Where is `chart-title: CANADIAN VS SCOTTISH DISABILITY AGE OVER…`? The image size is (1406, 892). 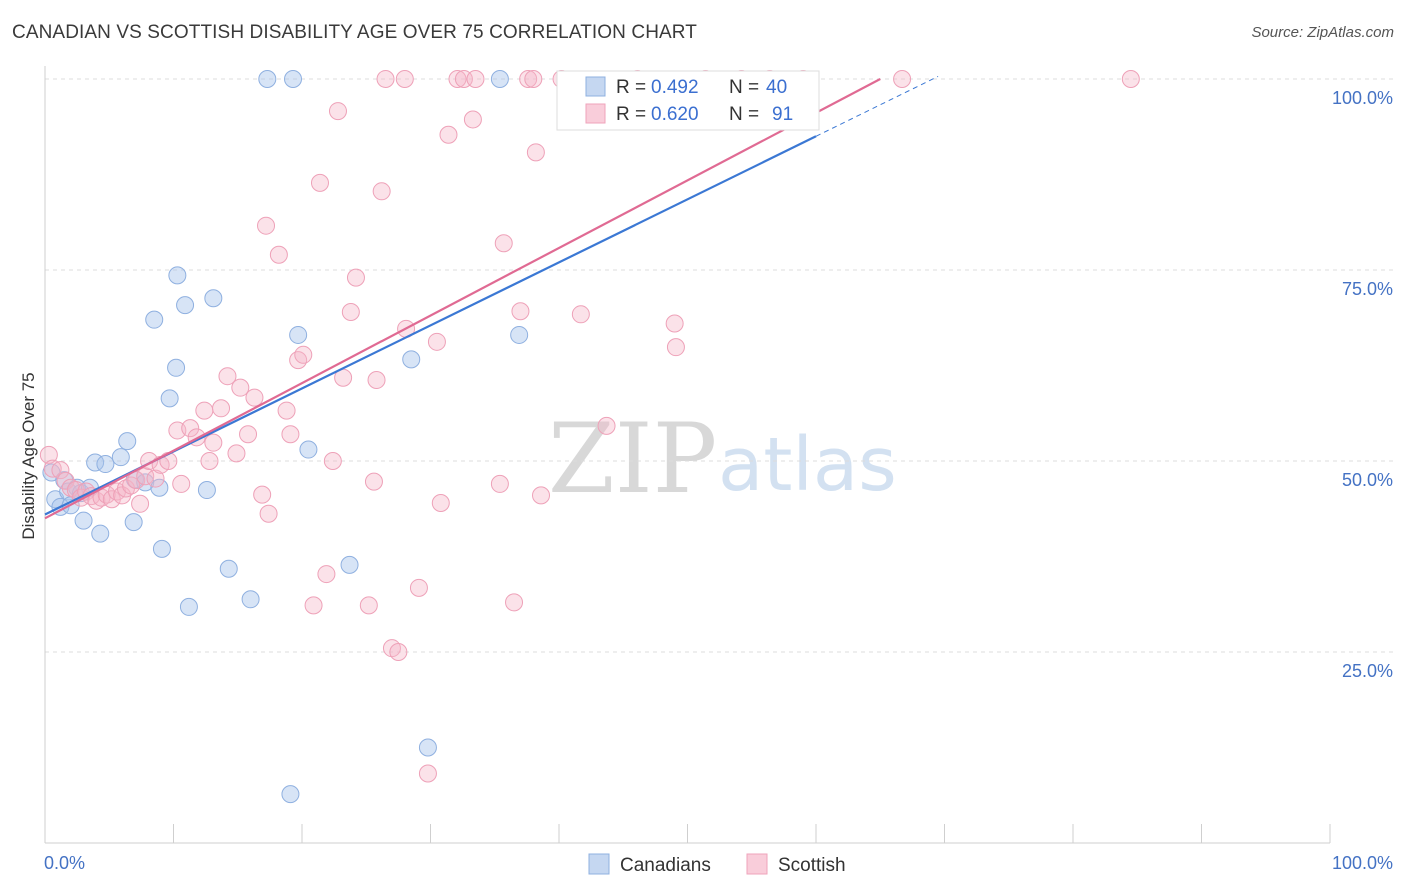 chart-title: CANADIAN VS SCOTTISH DISABILITY AGE OVER… is located at coordinates (354, 32).